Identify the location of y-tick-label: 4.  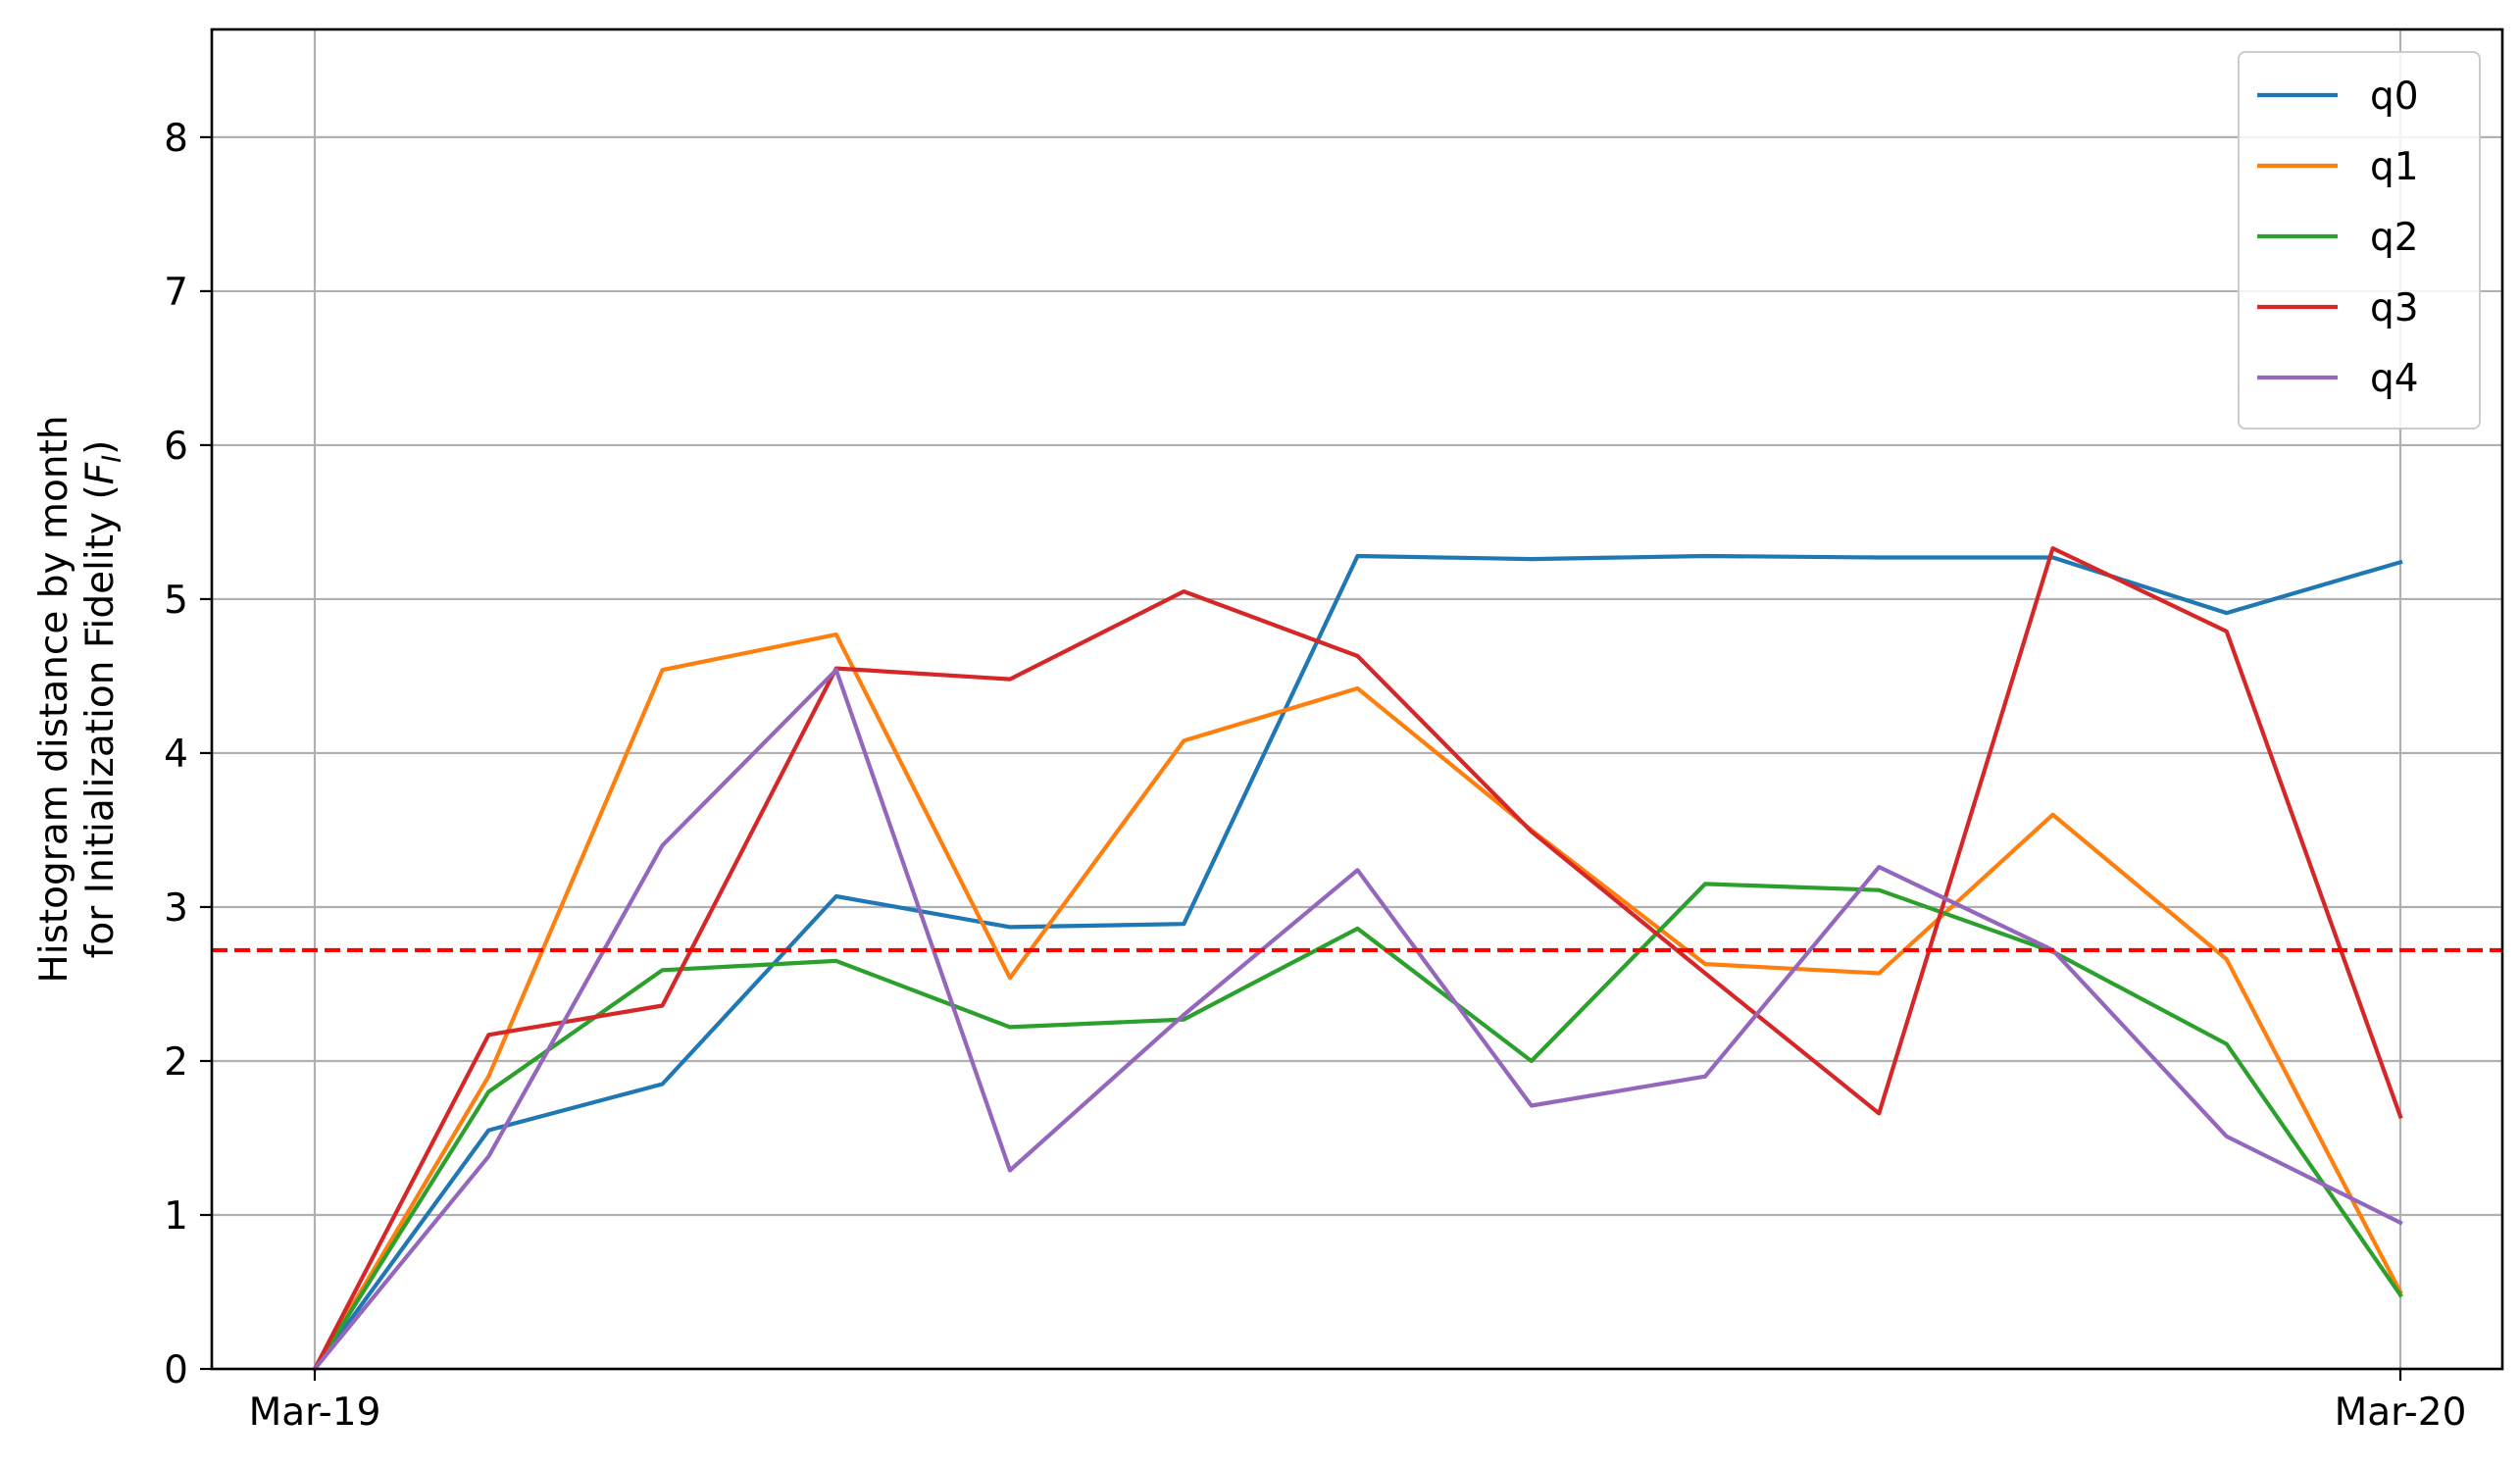
(176, 755).